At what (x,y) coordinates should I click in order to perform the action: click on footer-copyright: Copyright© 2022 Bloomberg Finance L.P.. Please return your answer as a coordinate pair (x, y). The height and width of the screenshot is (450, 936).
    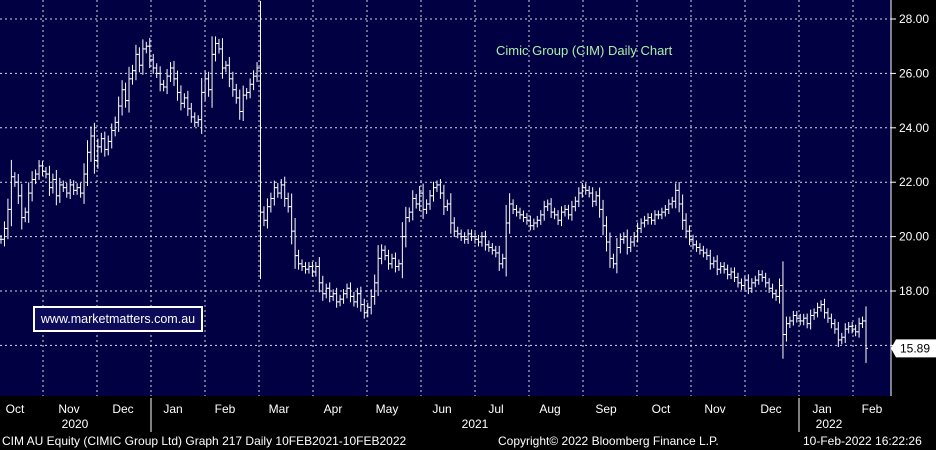
    Looking at the image, I should click on (608, 441).